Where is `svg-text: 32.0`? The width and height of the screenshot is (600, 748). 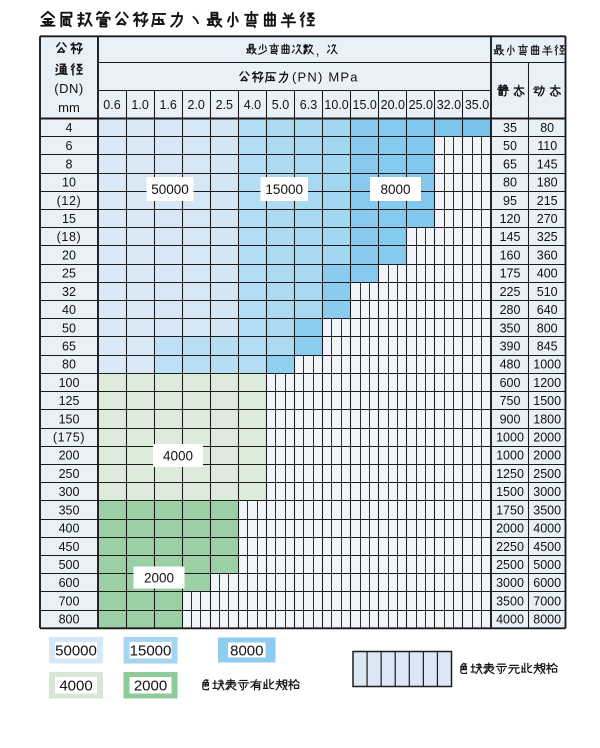
svg-text: 32.0 is located at coordinates (449, 105).